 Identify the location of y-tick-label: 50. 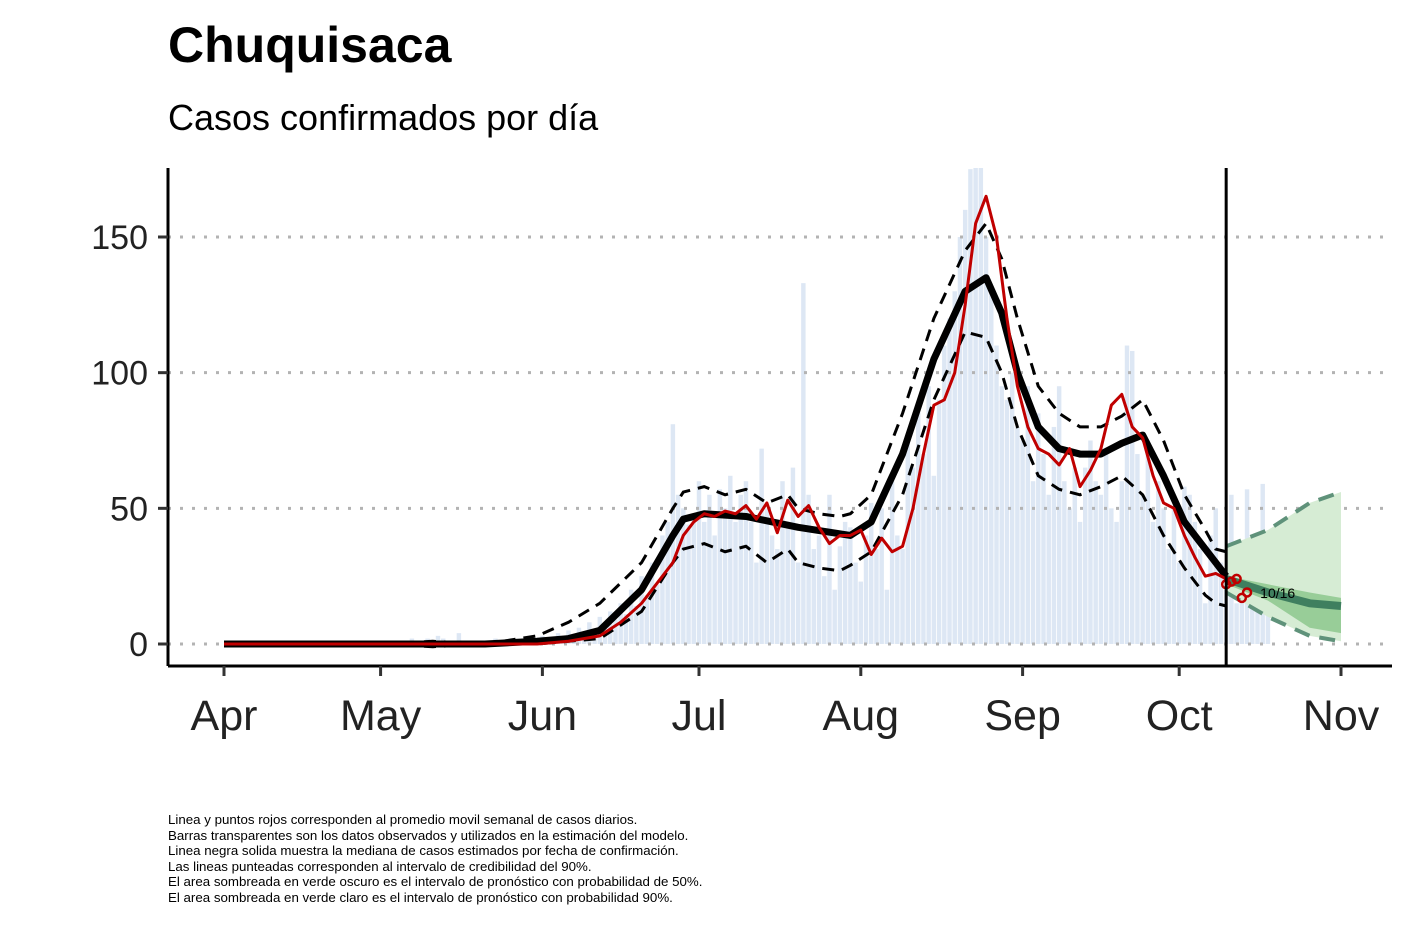
(129, 509).